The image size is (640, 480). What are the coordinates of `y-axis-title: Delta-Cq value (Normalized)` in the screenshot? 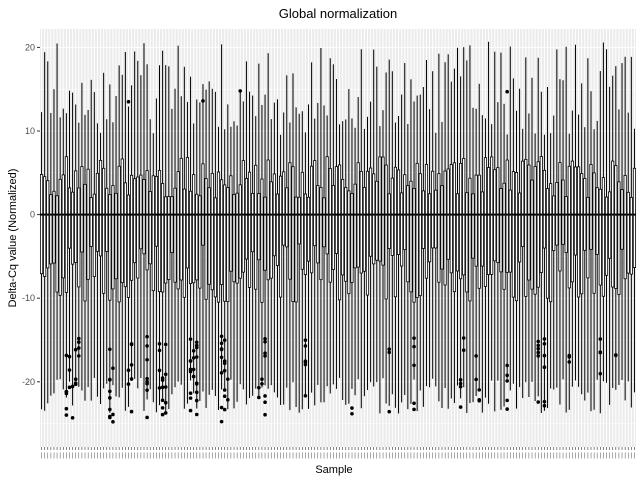 It's located at (13, 238).